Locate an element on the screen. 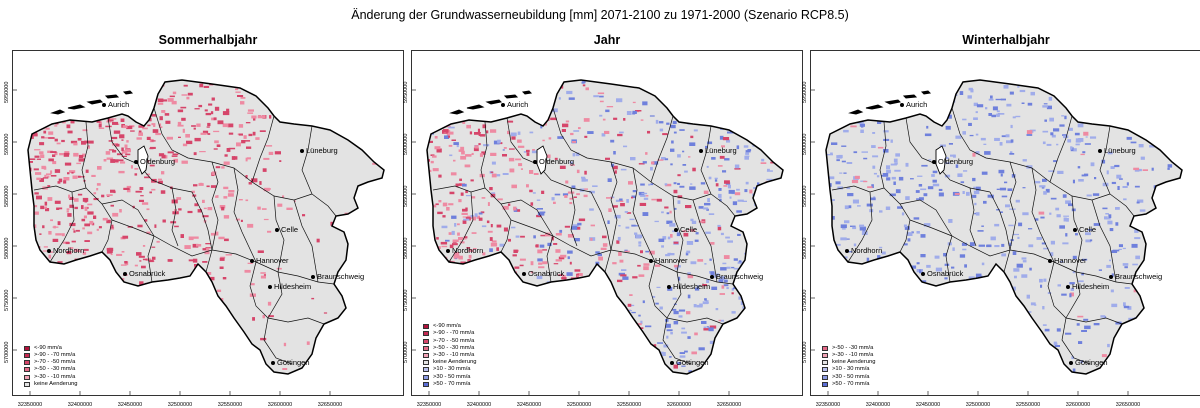 The image size is (1200, 408). y-tick-label: 5700000 is located at coordinates (406, 352).